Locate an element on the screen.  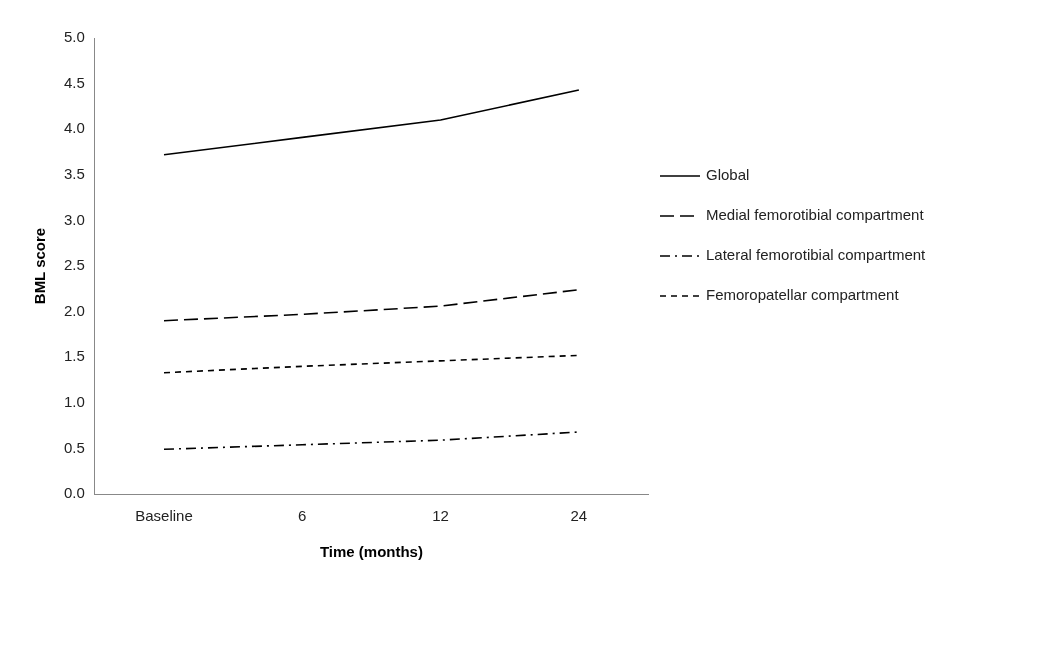
x-axis-title: Time (months) is located at coordinates (371, 552).